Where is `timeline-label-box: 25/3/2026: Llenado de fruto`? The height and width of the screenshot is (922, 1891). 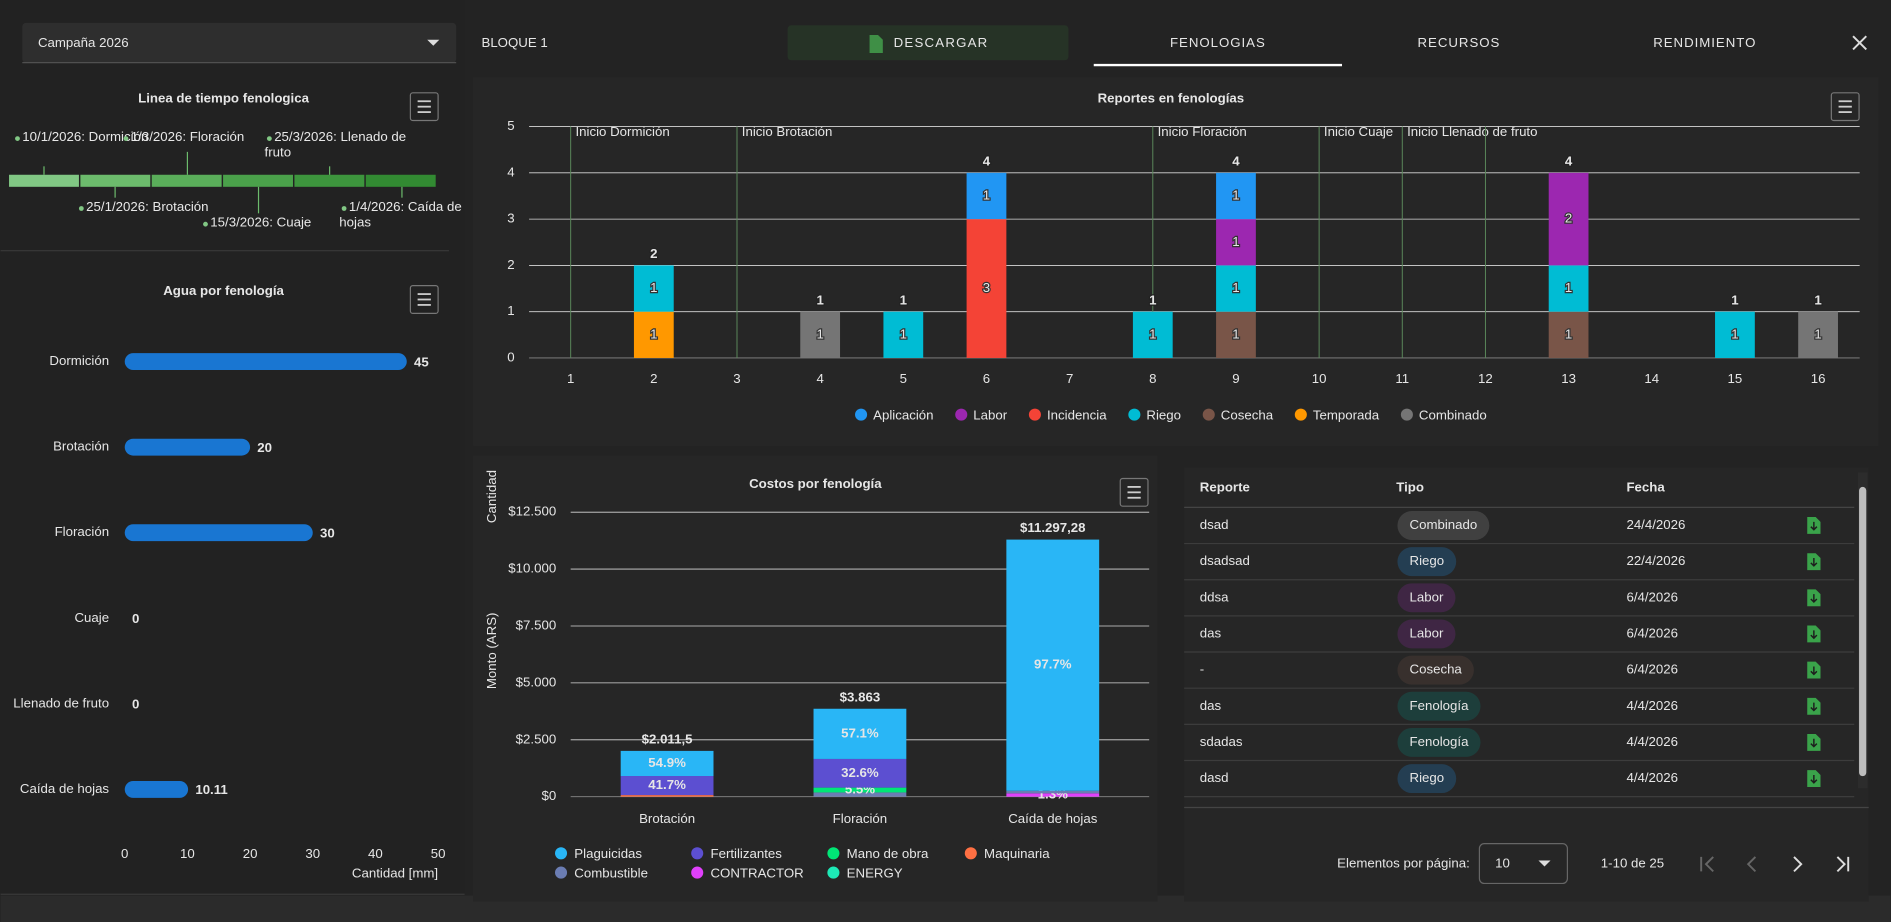
timeline-label-box: 25/3/2026: Llenado de fruto is located at coordinates (335, 145).